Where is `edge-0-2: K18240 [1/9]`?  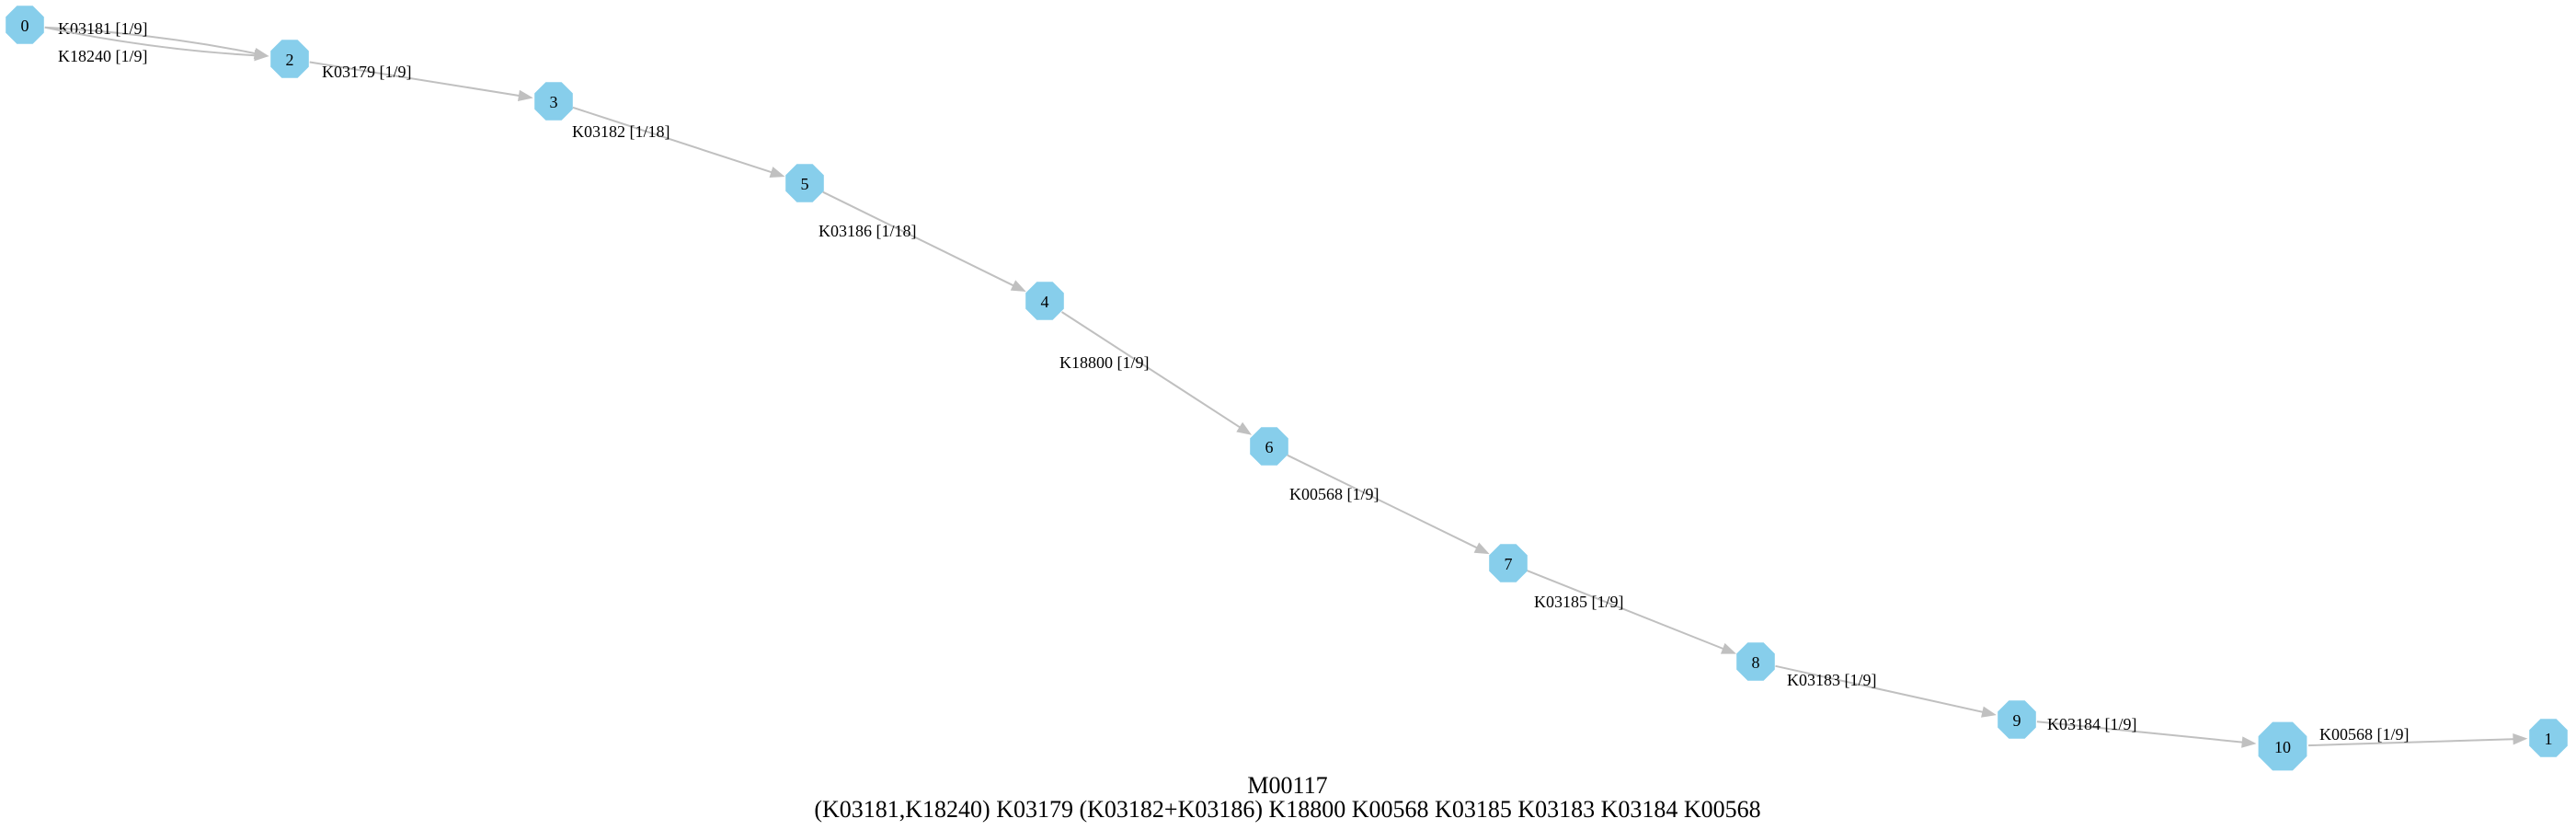 edge-0-2: K18240 [1/9] is located at coordinates (156, 45).